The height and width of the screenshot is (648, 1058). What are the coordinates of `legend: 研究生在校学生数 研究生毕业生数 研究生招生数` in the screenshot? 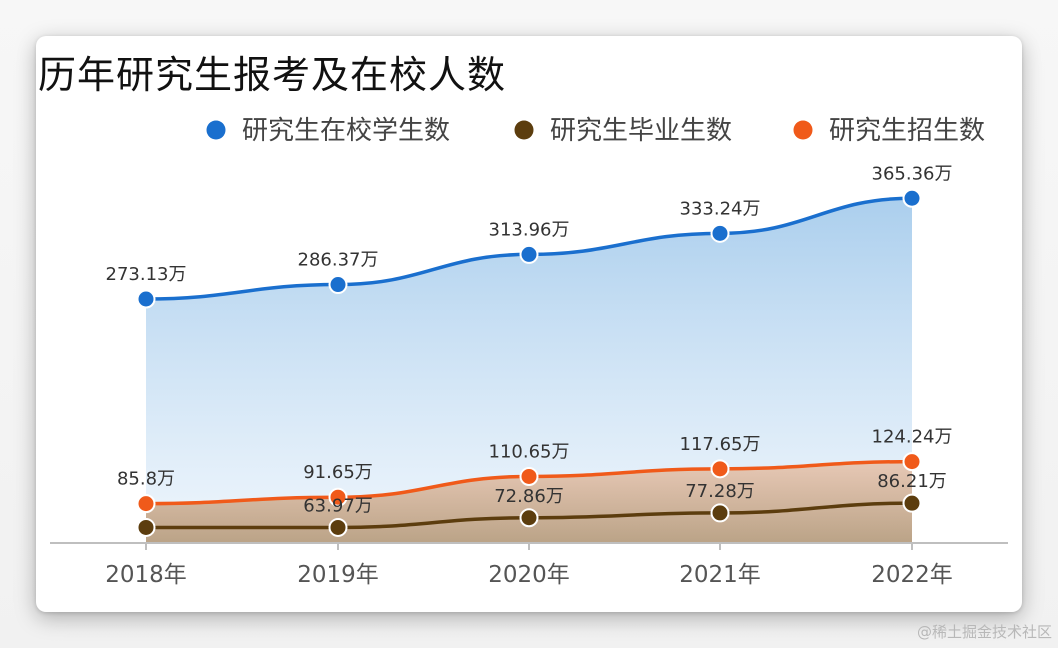 It's located at (595, 131).